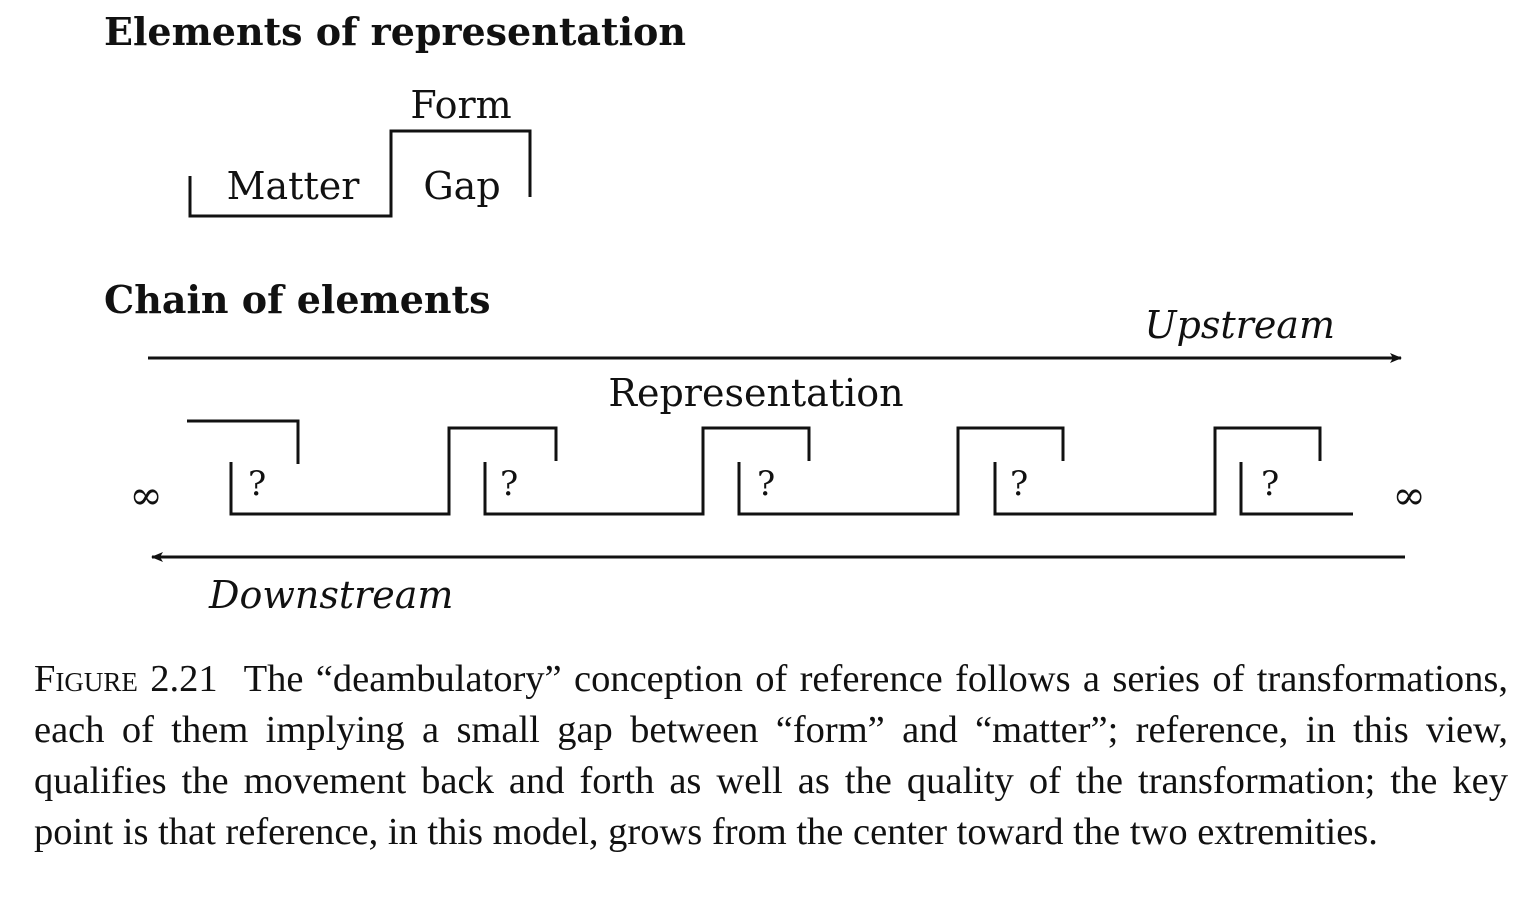 The image size is (1538, 918). What do you see at coordinates (755, 393) in the screenshot?
I see `representation-label: Representation` at bounding box center [755, 393].